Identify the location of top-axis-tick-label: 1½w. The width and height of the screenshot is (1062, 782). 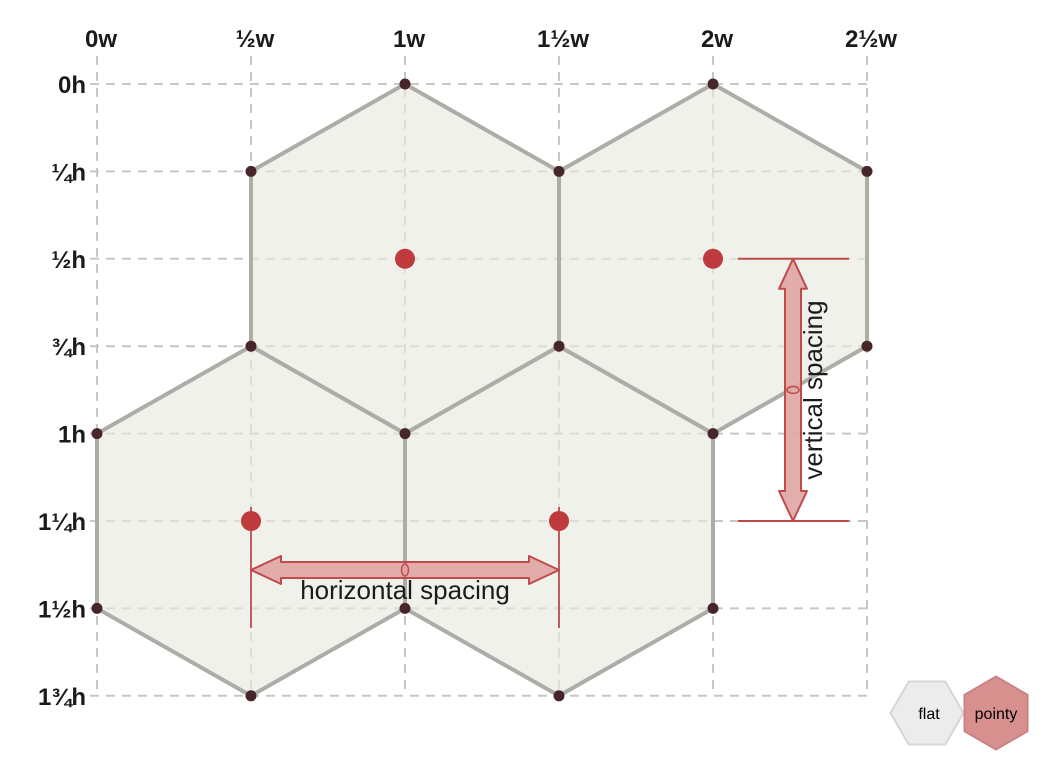
(563, 39).